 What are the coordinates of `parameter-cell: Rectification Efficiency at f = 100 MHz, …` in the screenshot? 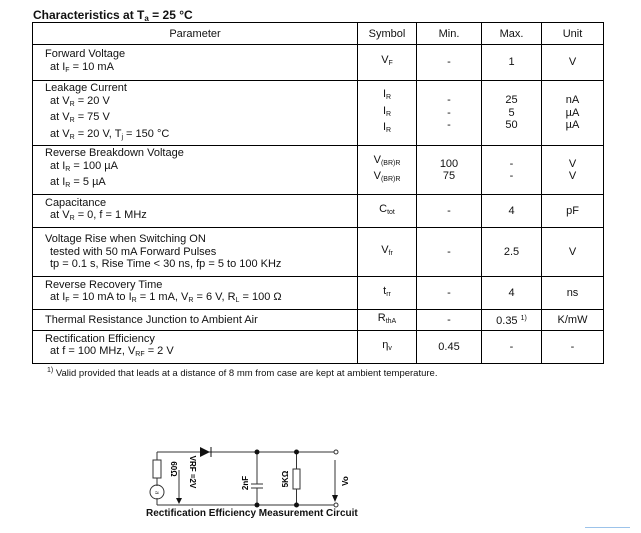 It's located at (195, 347).